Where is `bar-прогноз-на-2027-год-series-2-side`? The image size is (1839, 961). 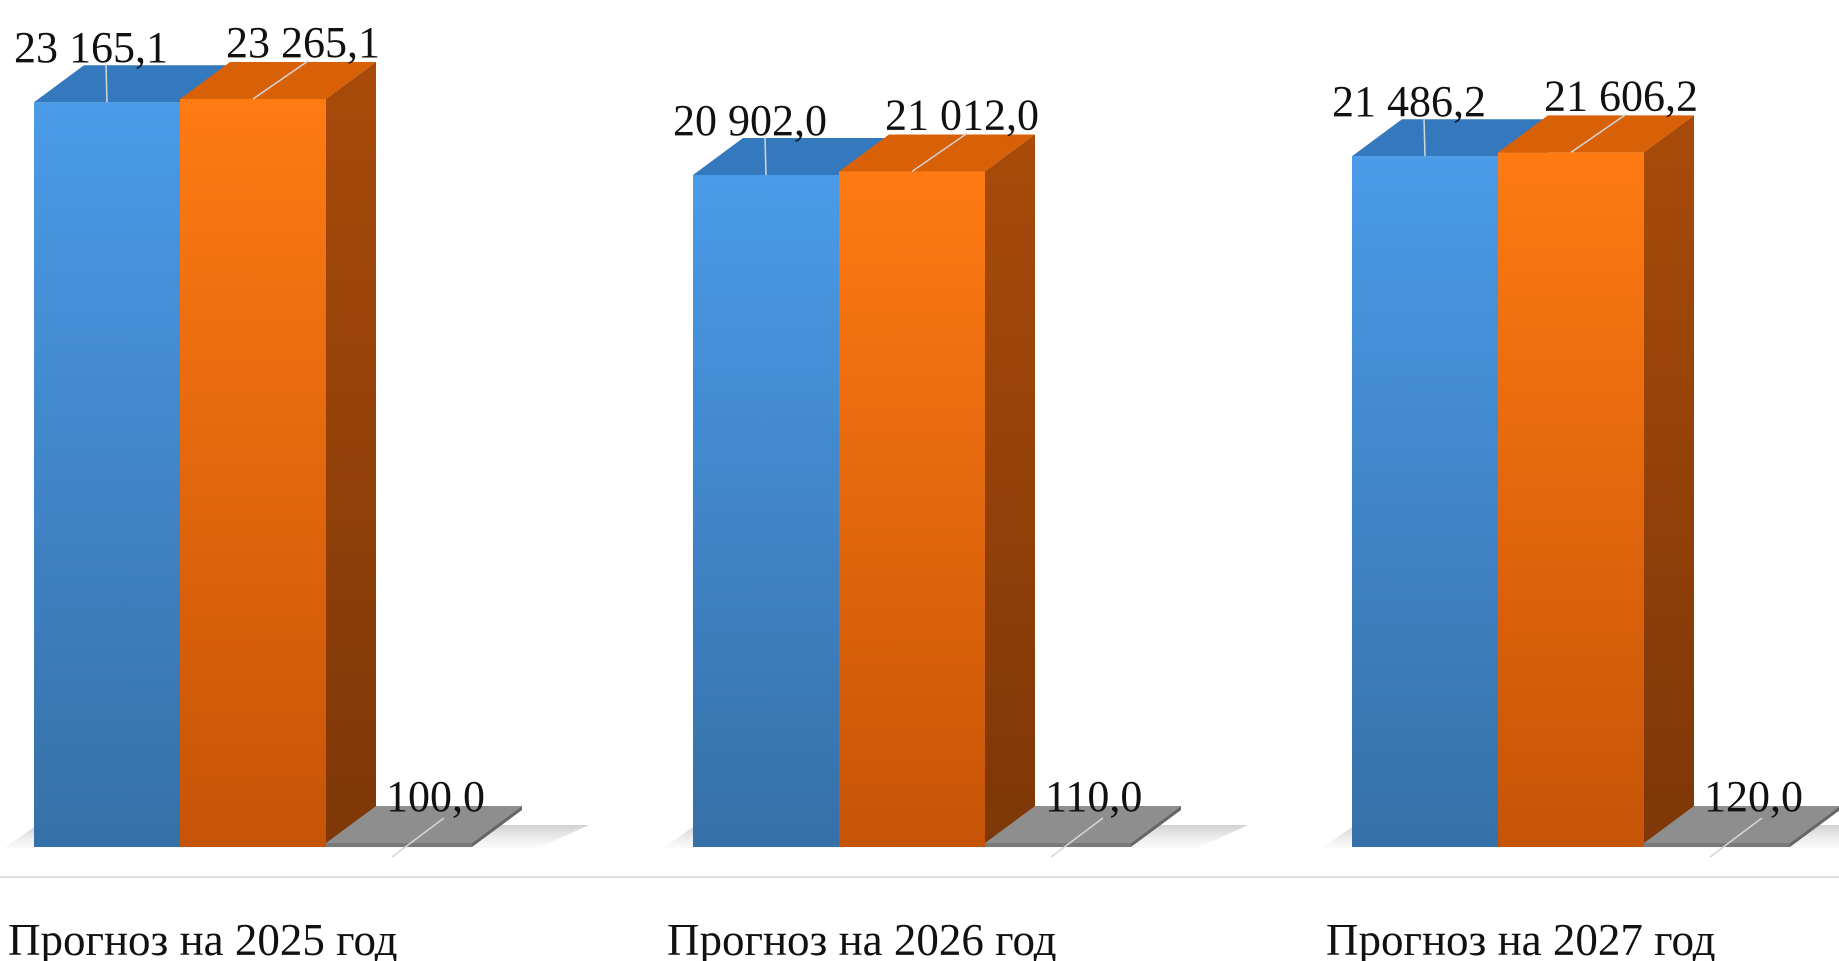 bar-прогноз-на-2027-год-series-2-side is located at coordinates (1669, 481).